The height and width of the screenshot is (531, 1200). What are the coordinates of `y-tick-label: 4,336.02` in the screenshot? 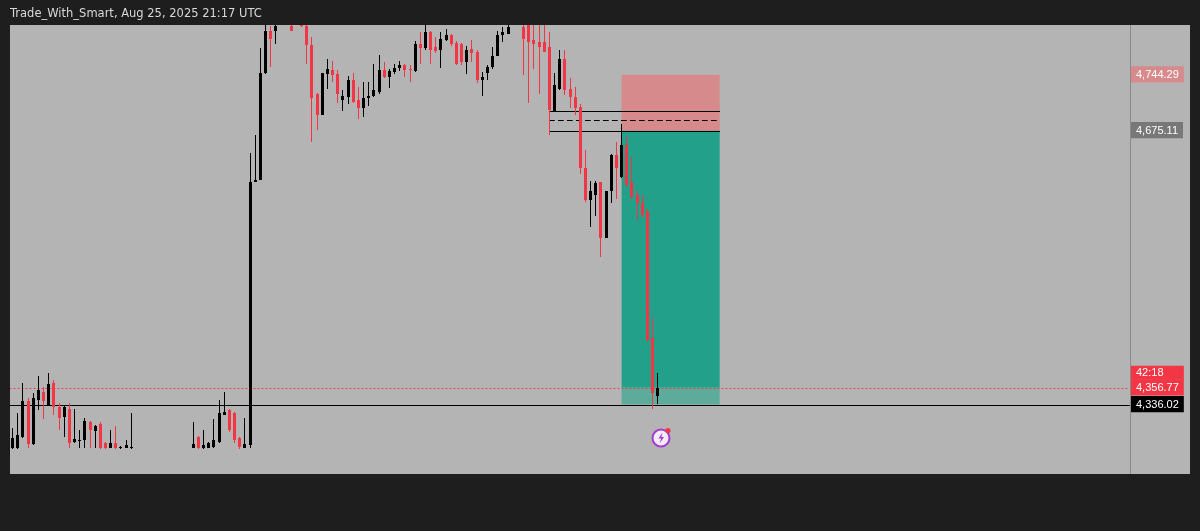 It's located at (1157, 403).